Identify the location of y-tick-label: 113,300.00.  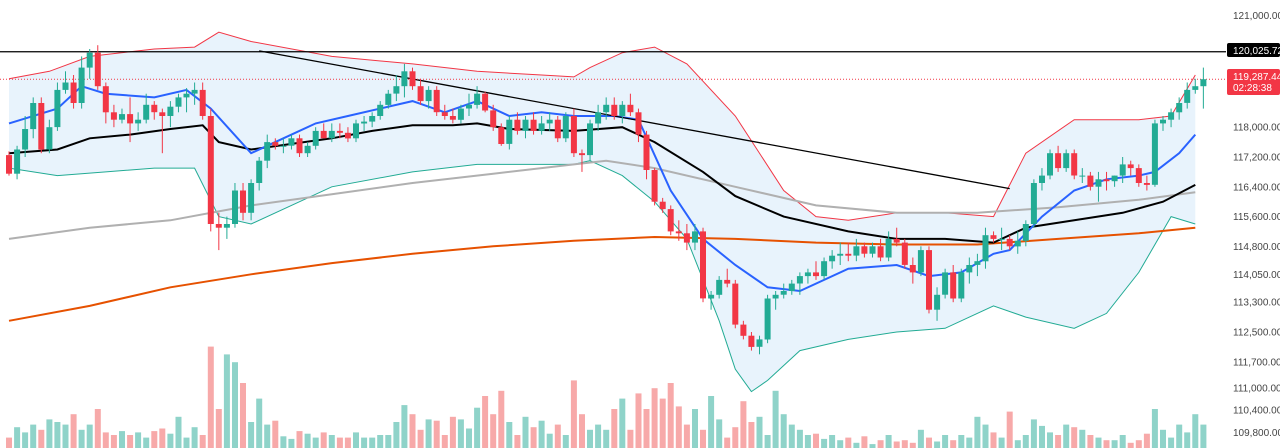
(1256, 303).